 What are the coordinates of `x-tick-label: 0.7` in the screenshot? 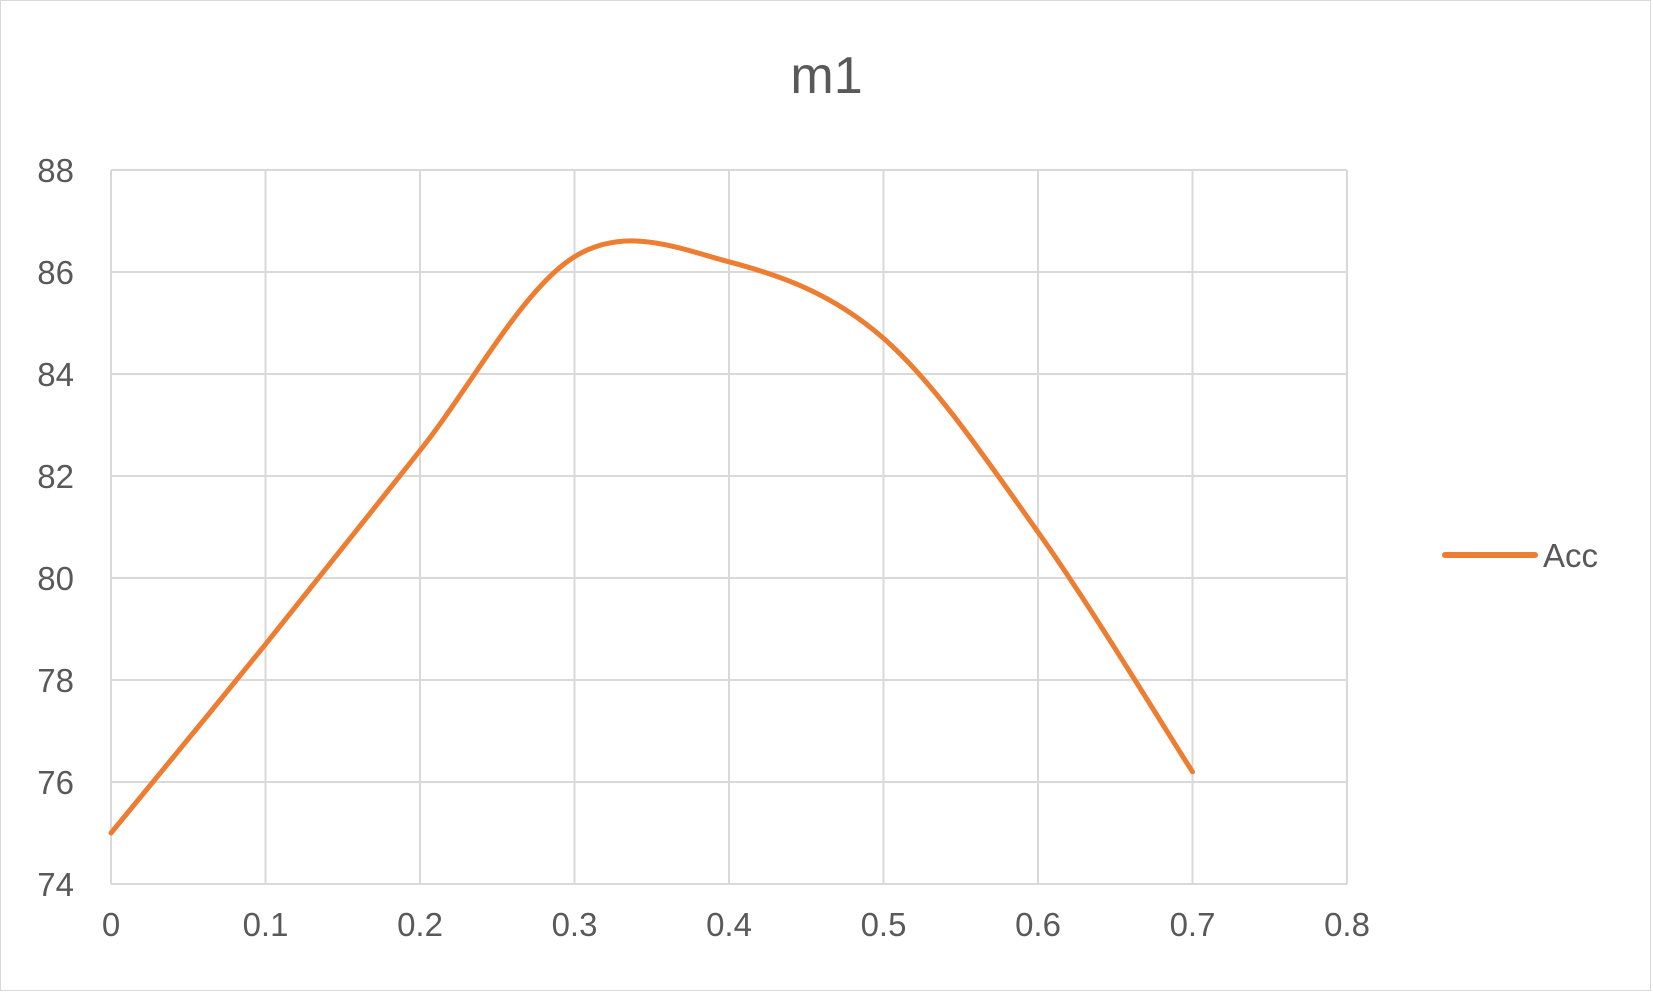 It's located at (1193, 924).